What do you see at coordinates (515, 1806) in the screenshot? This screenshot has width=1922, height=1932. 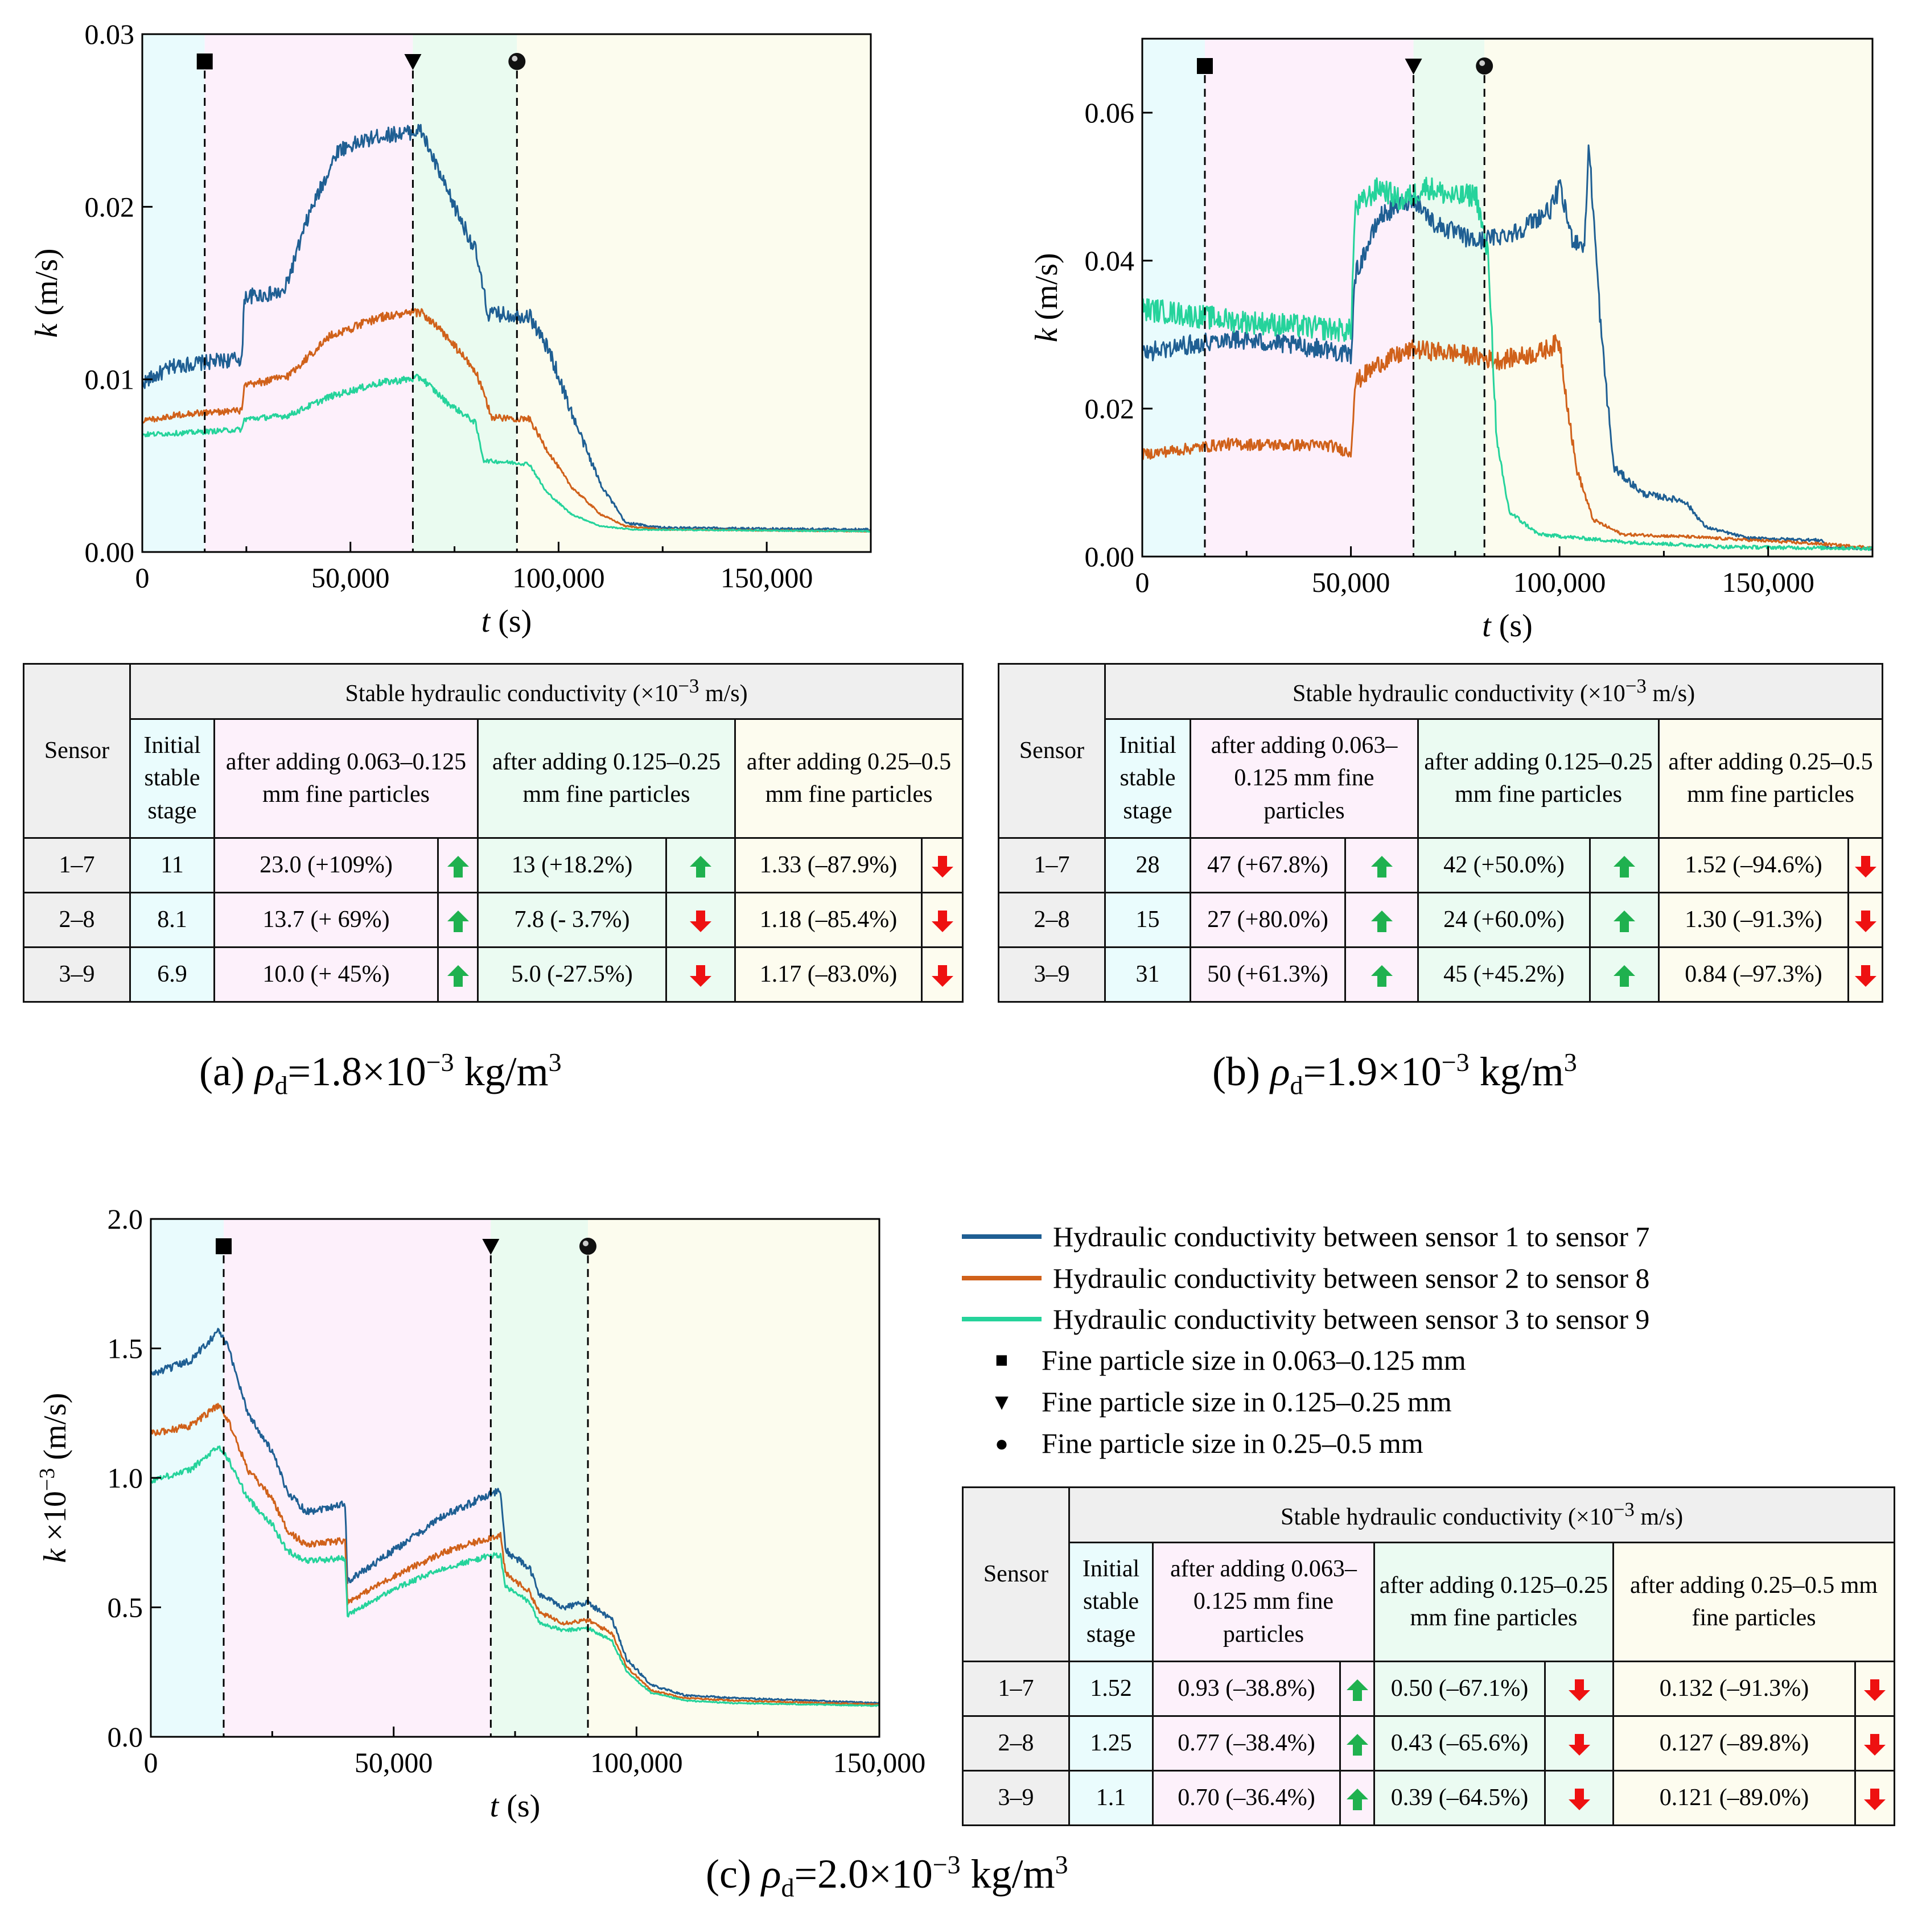 I see `x-axis-label: t (s)` at bounding box center [515, 1806].